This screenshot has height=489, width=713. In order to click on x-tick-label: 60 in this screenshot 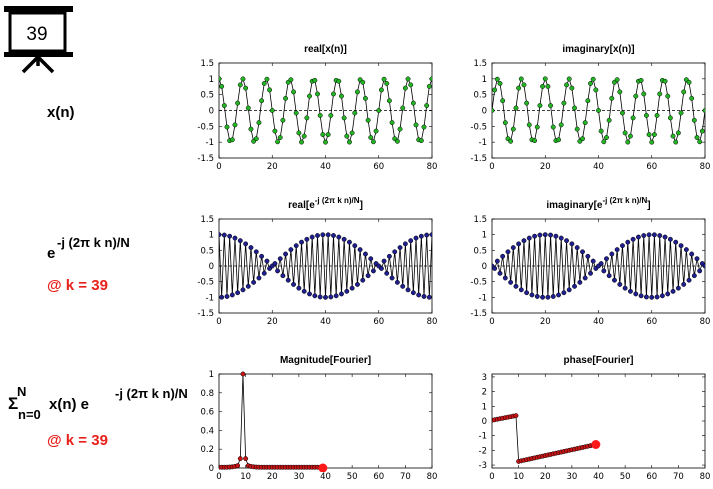, I will do `click(378, 322)`.